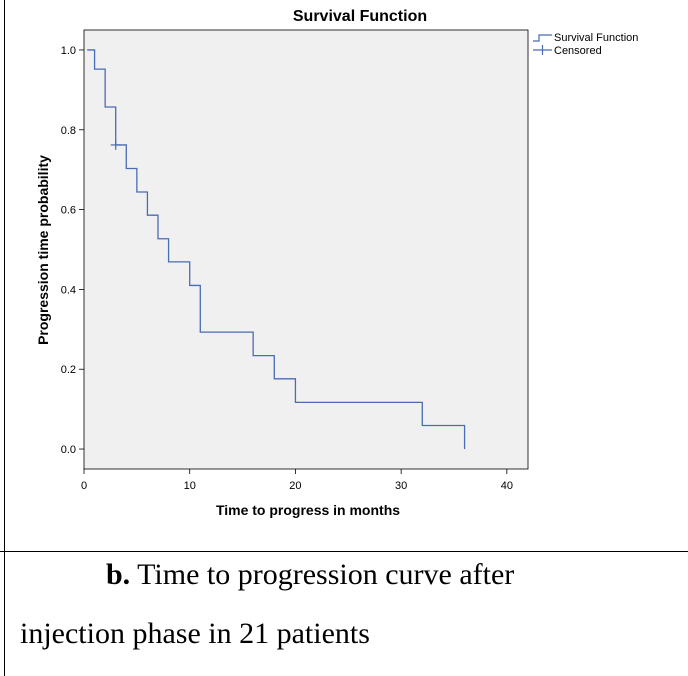 This screenshot has width=688, height=676. Describe the element at coordinates (118, 574) in the screenshot. I see `caption-label: b.` at that location.